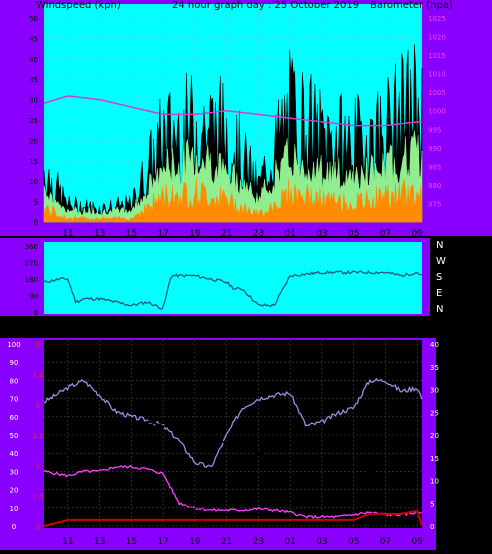 The height and width of the screenshot is (554, 492). Describe the element at coordinates (385, 234) in the screenshot. I see `wind-x-tick-label: 07` at that location.